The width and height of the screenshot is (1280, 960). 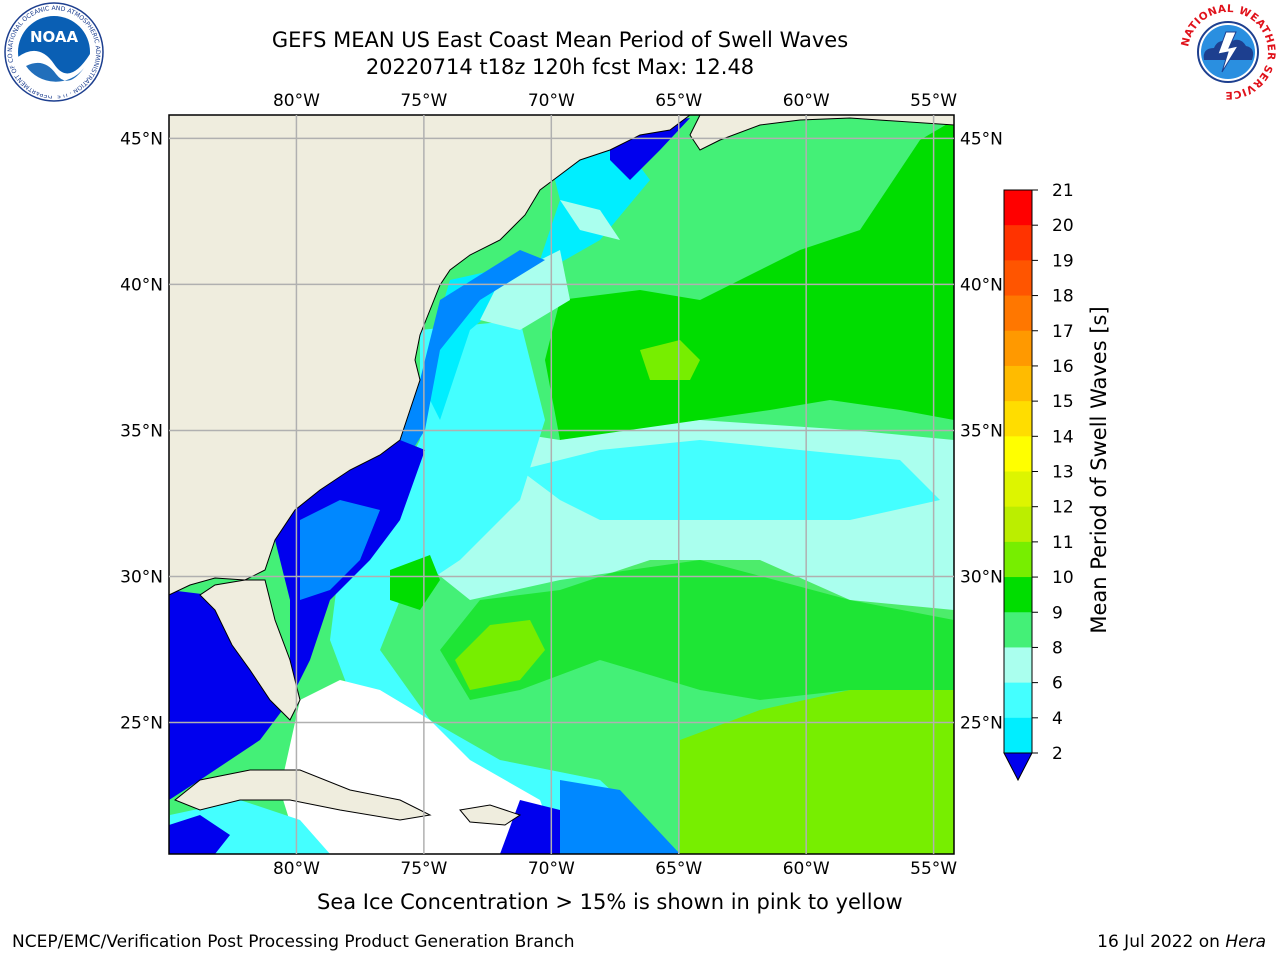 I want to click on lon-label-top: 60°W, so click(x=806, y=101).